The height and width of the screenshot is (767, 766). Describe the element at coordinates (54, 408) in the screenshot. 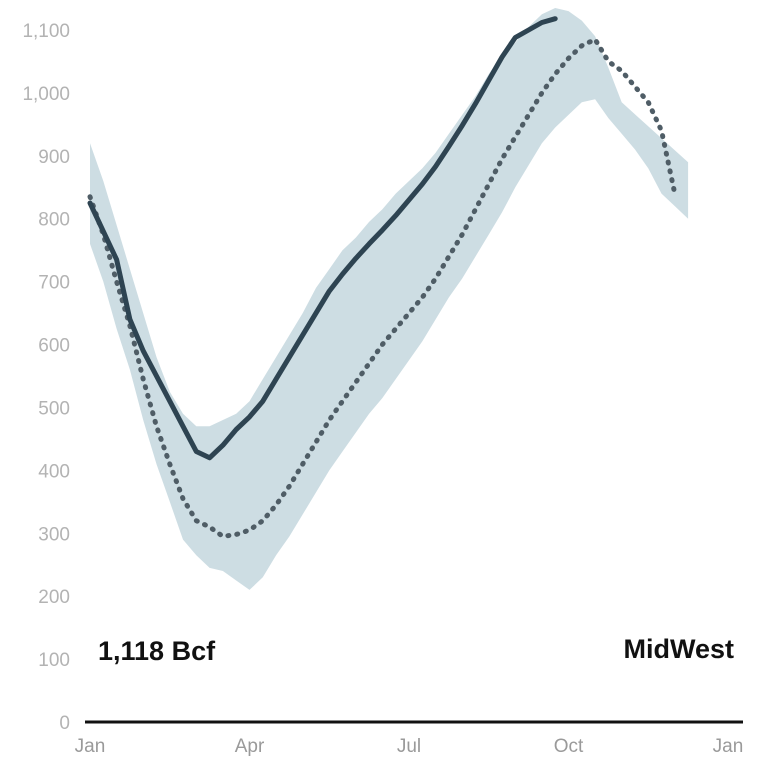

I see `y-tick-label: 500` at that location.